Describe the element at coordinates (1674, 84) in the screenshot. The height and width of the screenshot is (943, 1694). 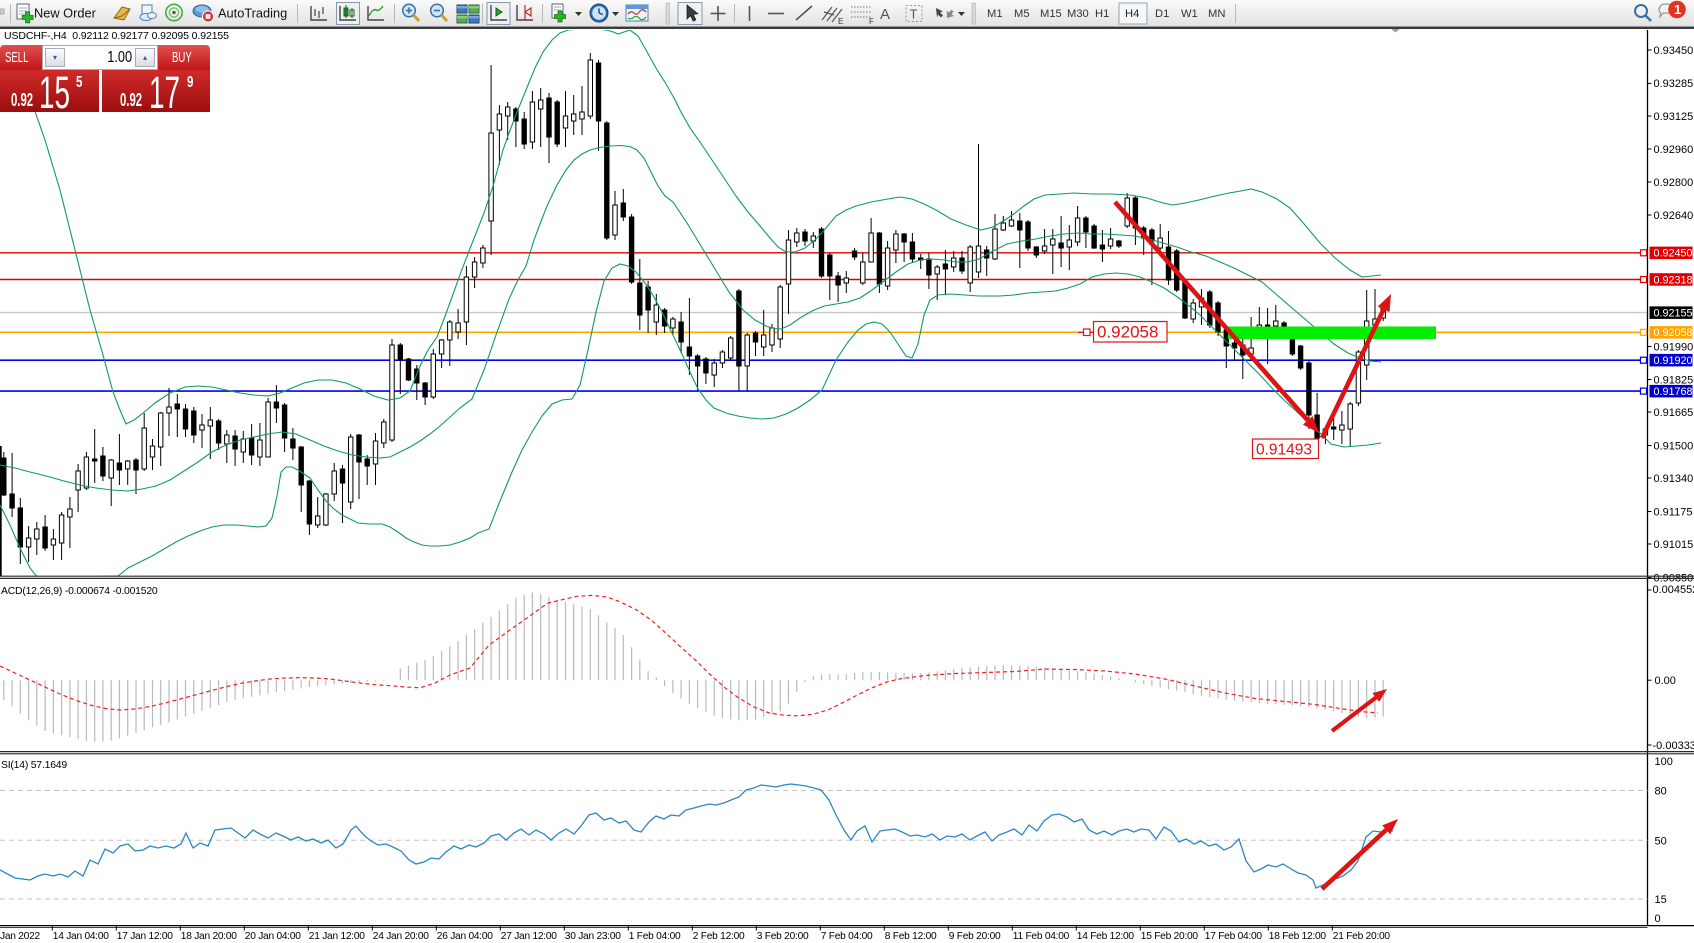
I see `svg-text: 0.93285` at that location.